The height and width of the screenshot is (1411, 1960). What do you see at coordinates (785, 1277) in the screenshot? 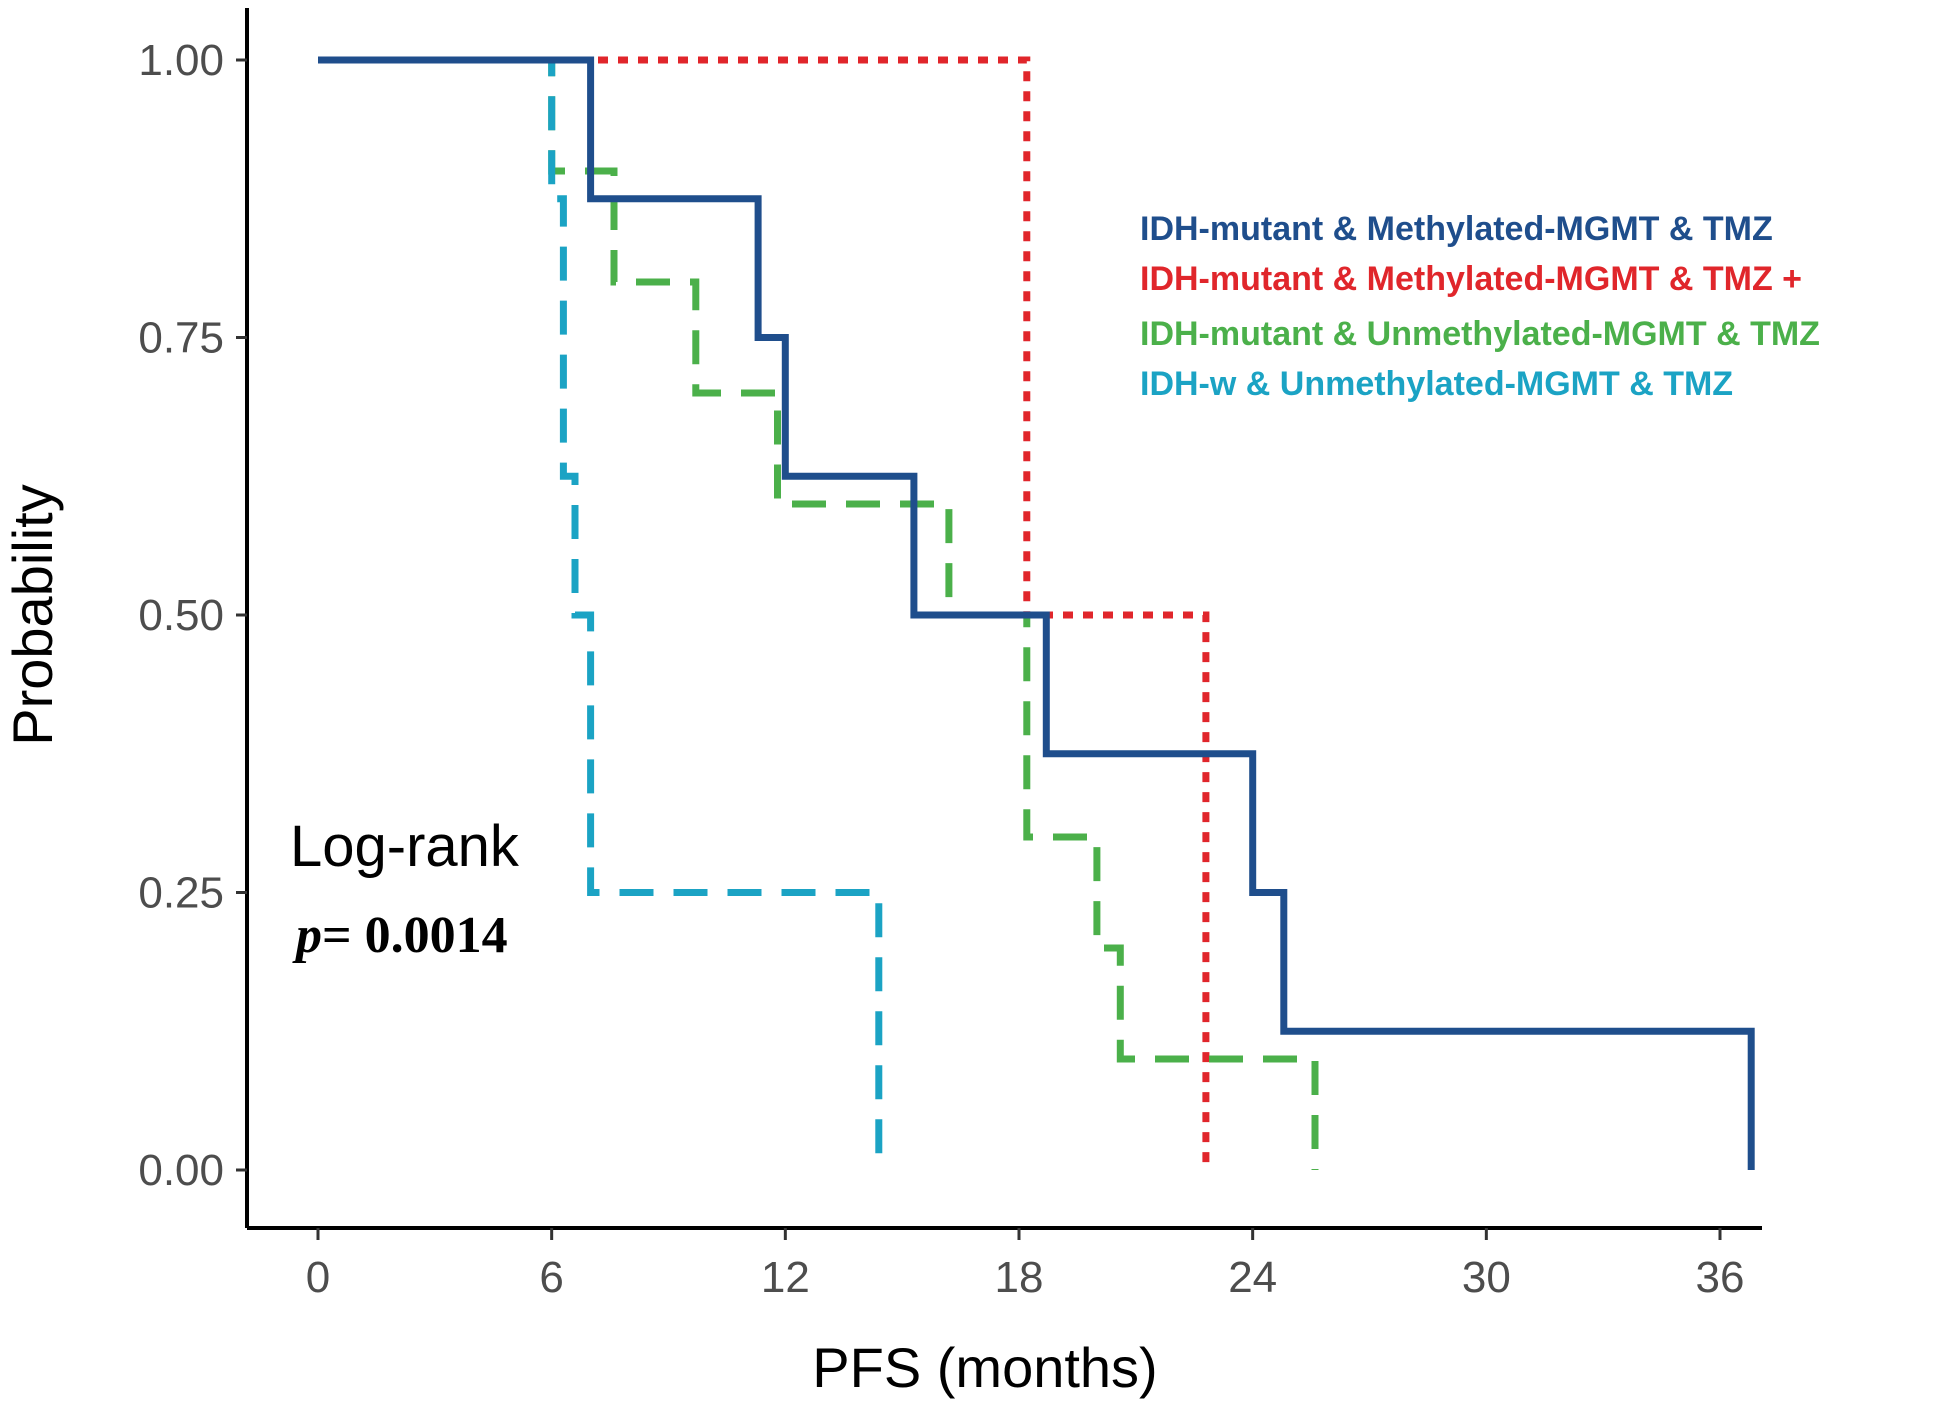
I see `x-tick-label: 12` at bounding box center [785, 1277].